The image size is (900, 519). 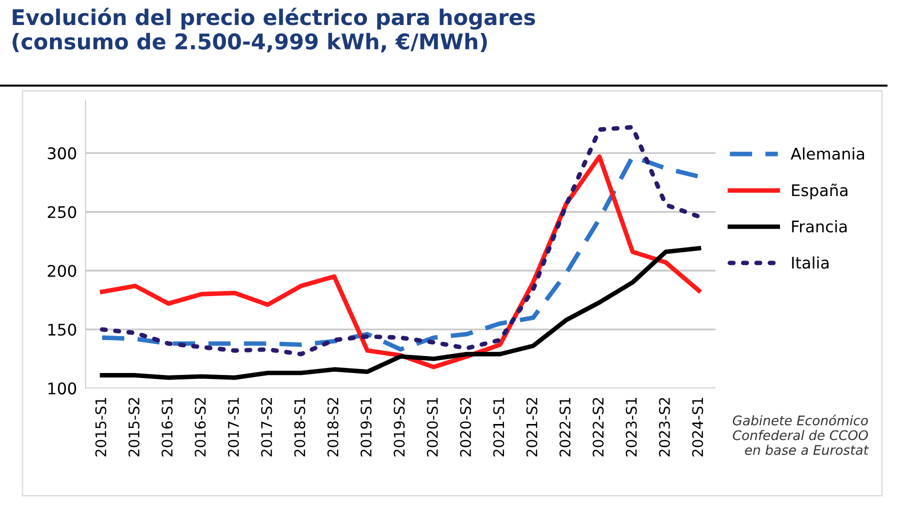 What do you see at coordinates (698, 427) in the screenshot?
I see `x-tick-label: 2024-S1` at bounding box center [698, 427].